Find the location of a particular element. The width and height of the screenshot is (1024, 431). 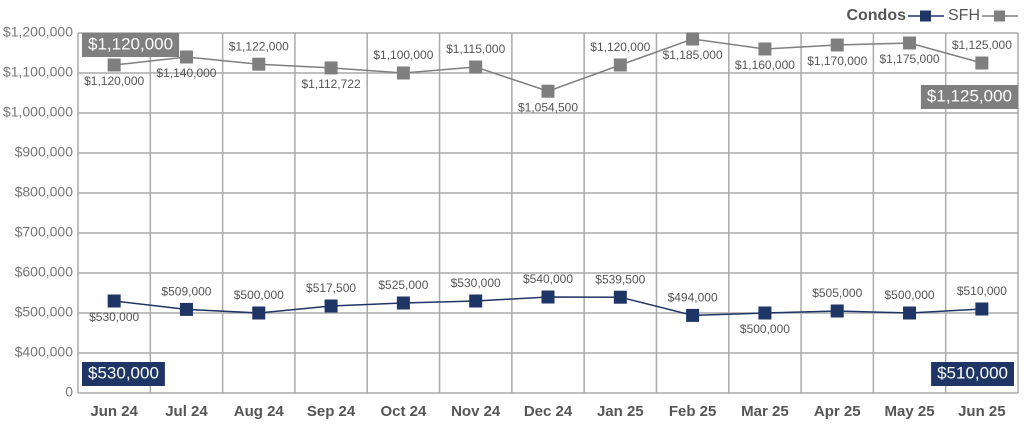

data-label: $1,140,000 is located at coordinates (186, 73).